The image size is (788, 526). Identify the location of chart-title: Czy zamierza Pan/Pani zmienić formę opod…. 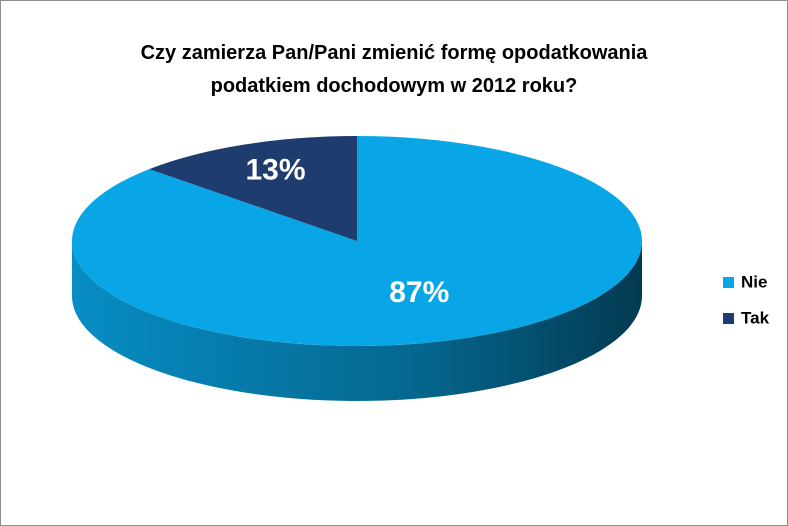
(394, 69).